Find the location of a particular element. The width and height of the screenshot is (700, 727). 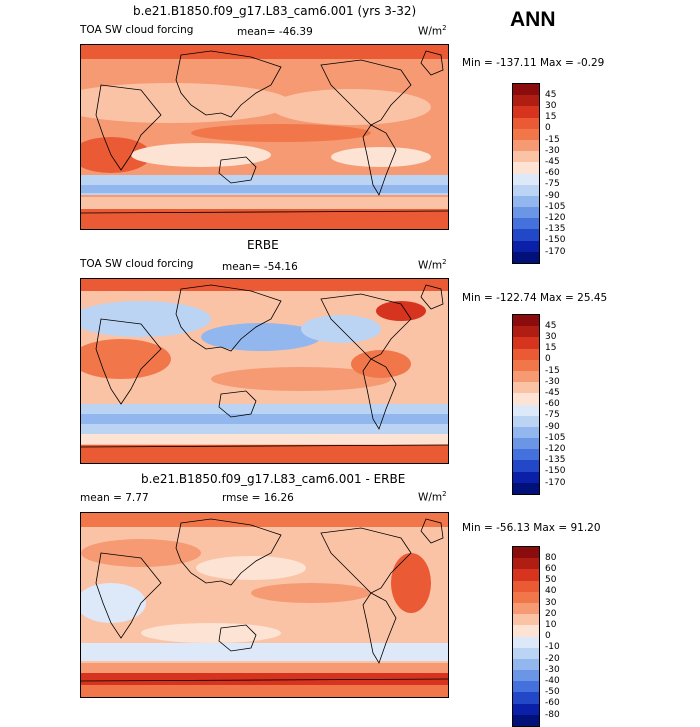

colorbar-tick-label: 20 is located at coordinates (551, 613).